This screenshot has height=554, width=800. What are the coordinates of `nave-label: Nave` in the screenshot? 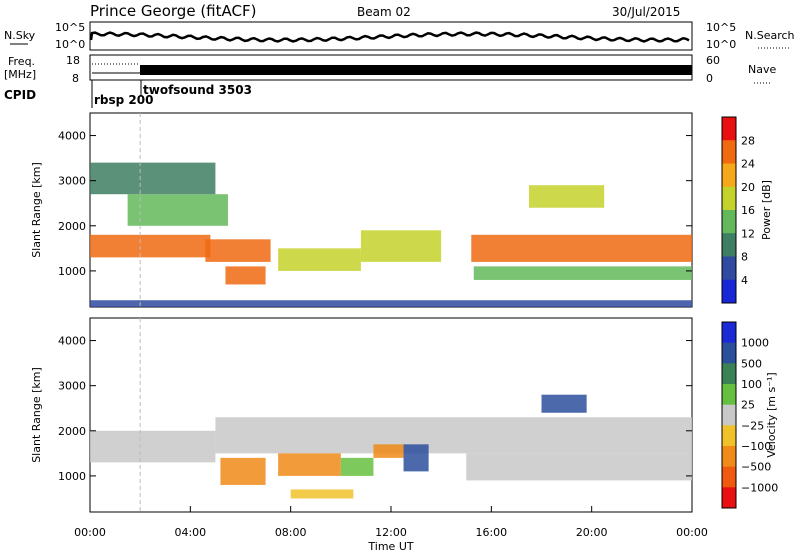 It's located at (762, 69).